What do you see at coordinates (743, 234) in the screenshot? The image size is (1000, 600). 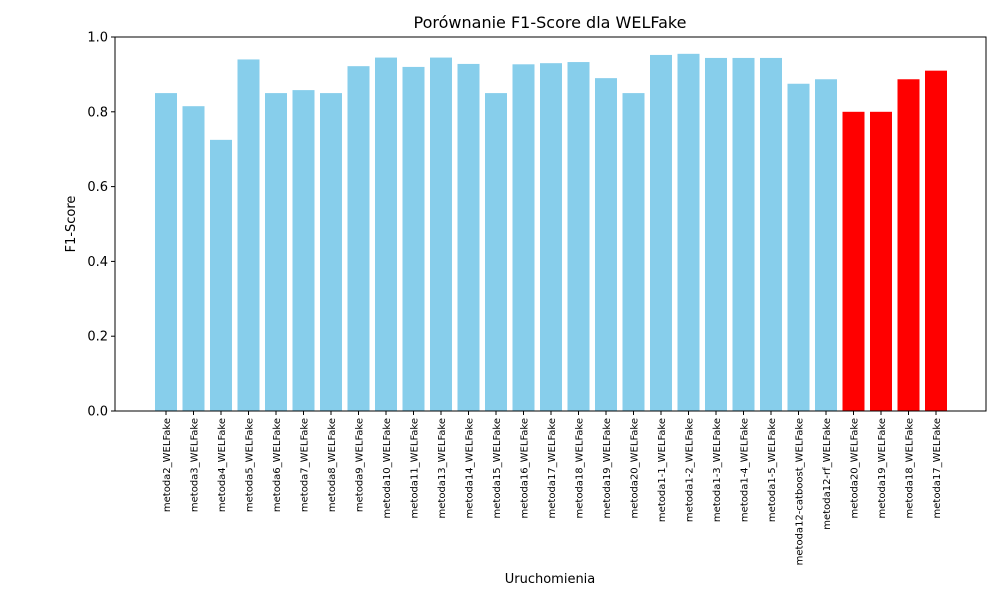 I see `bar-metoda1-4_WELFake` at bounding box center [743, 234].